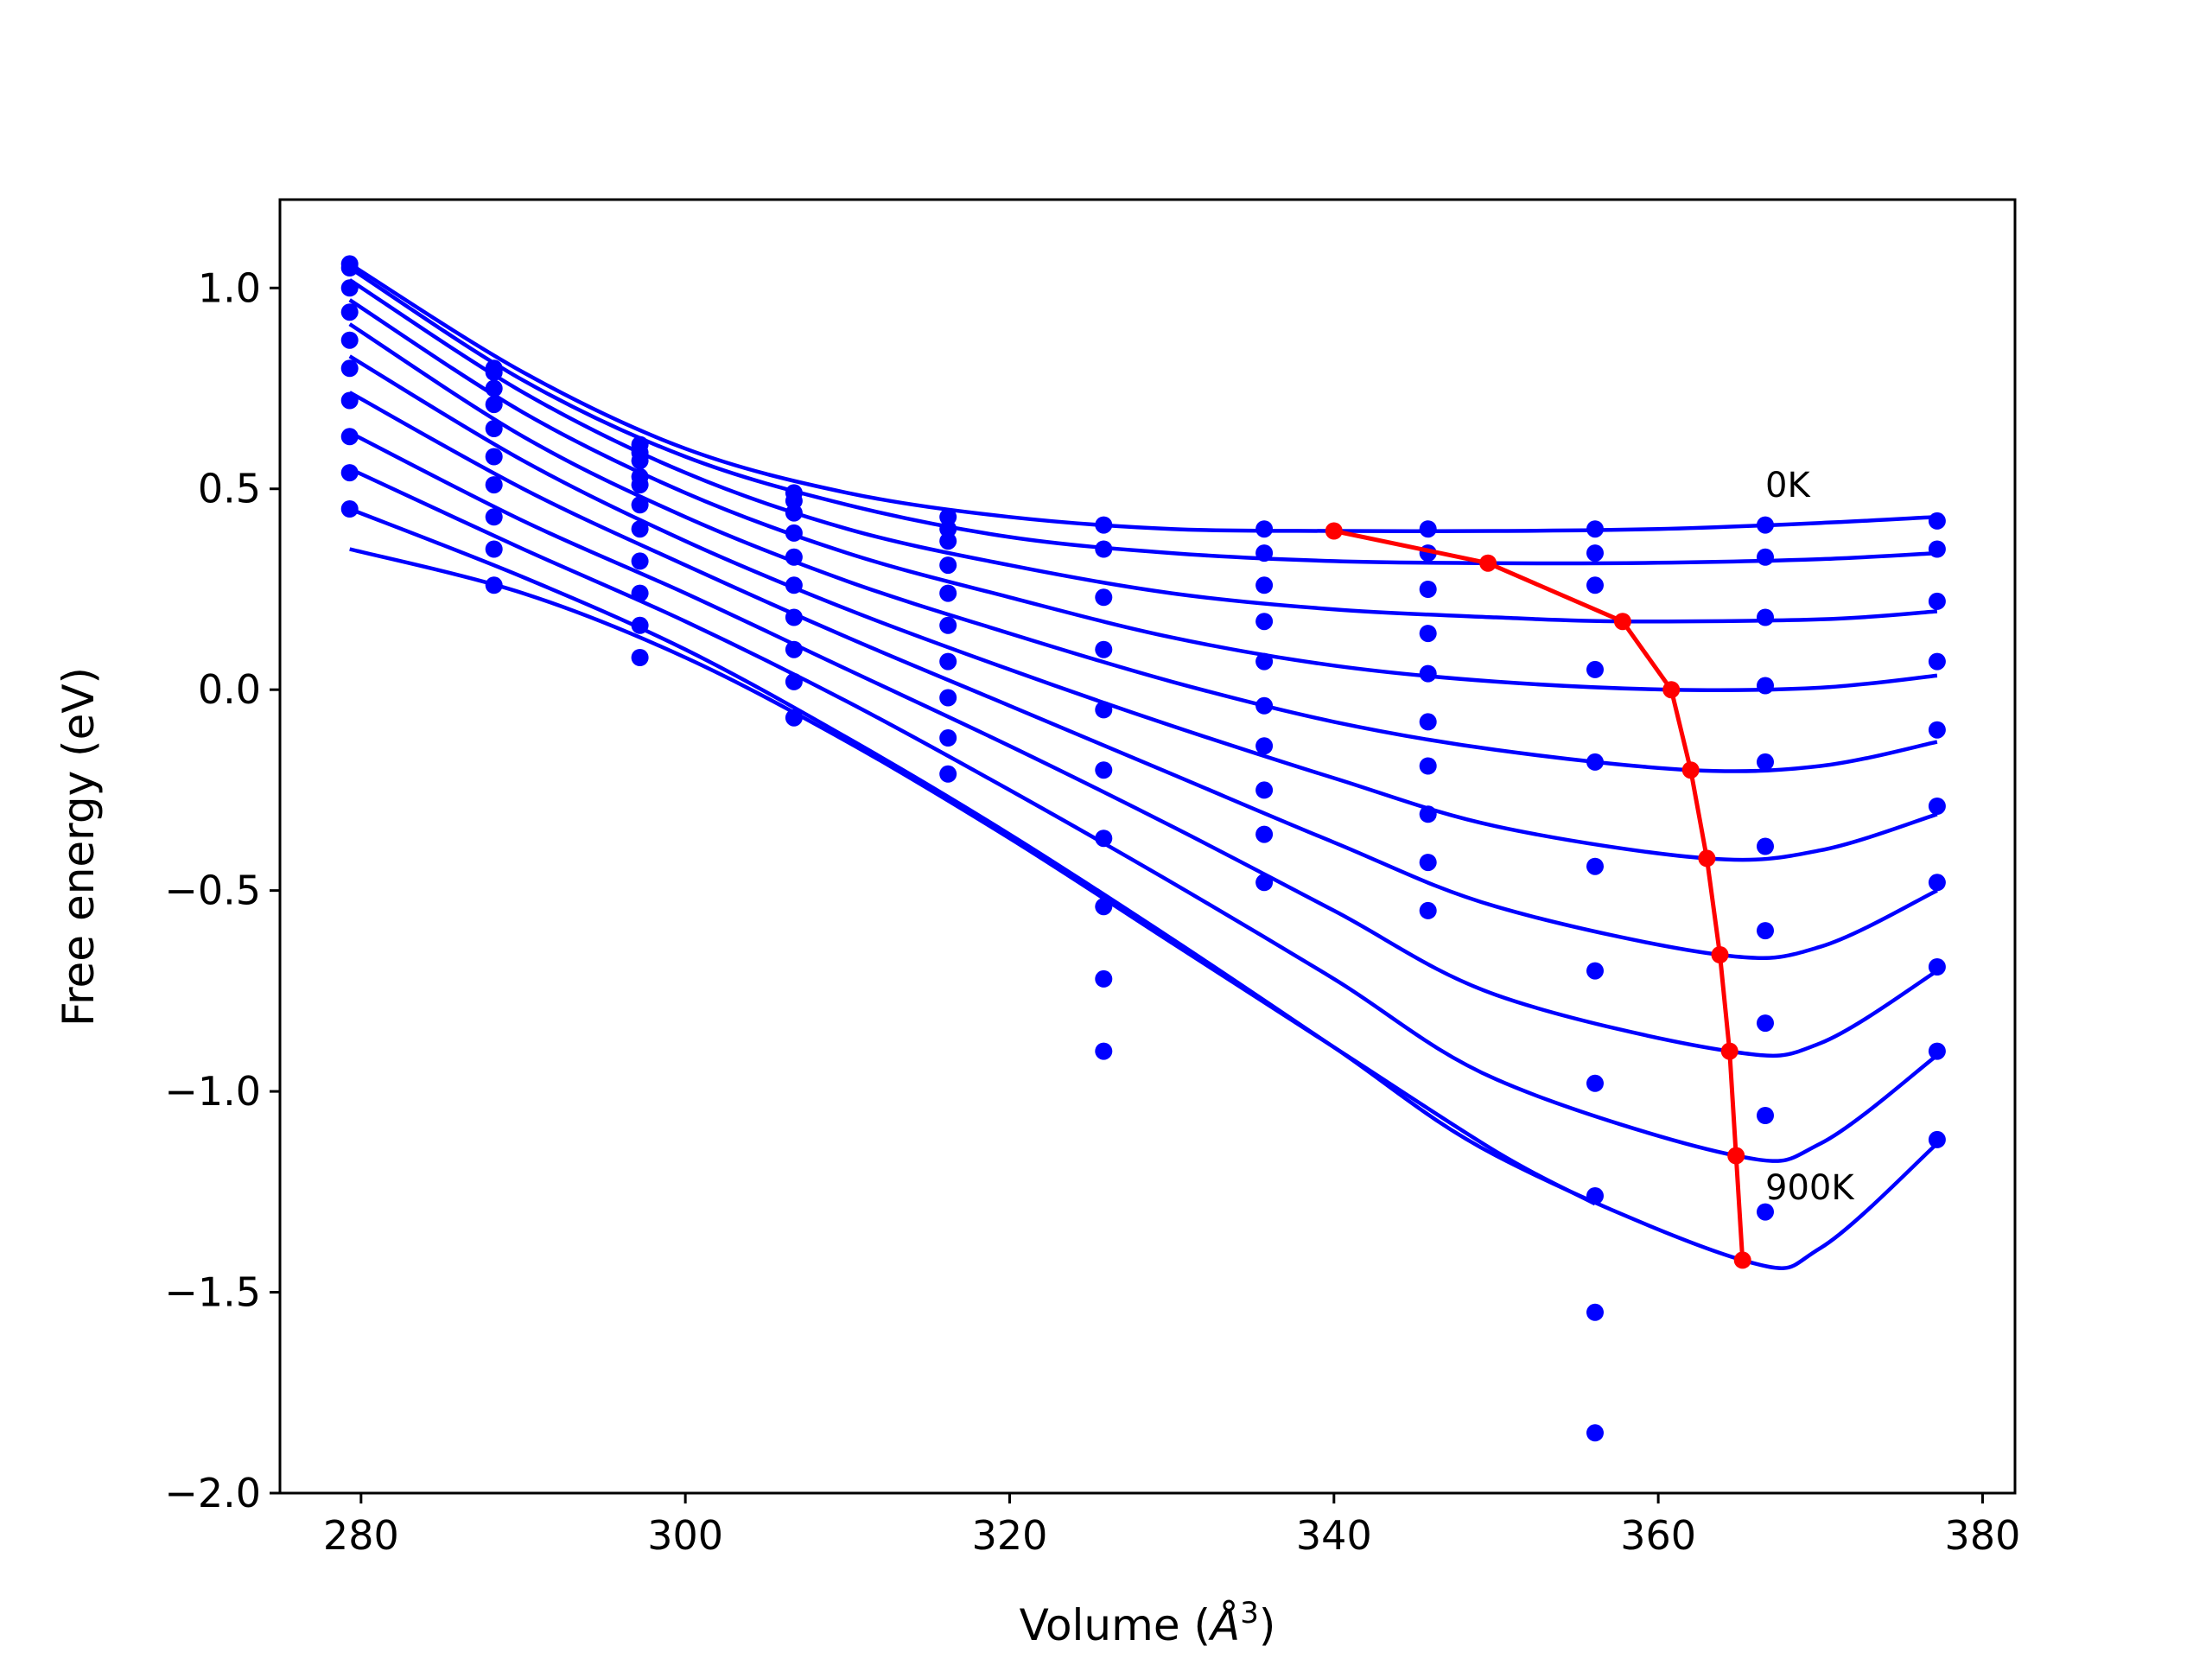 Image resolution: width=2212 pixels, height=1659 pixels. I want to click on x-tick-label-320: 320, so click(1010, 1535).